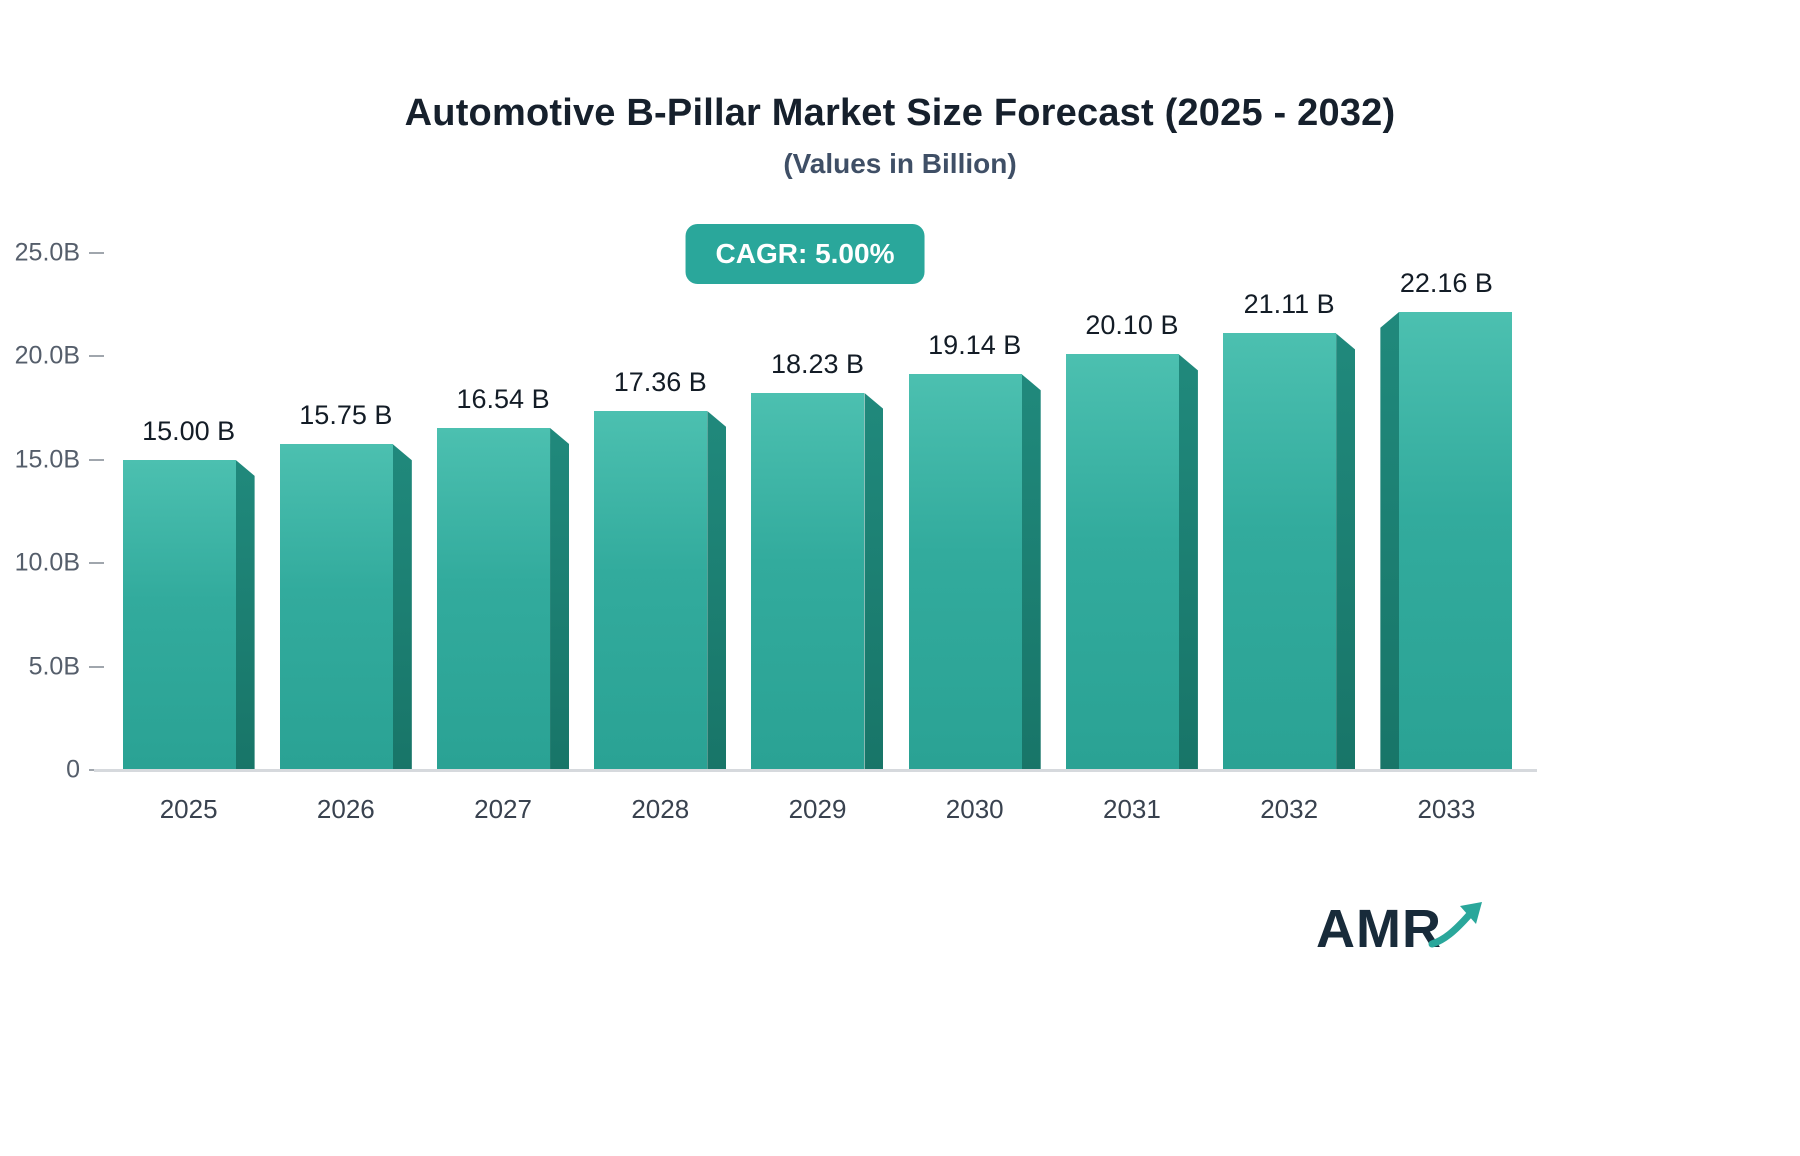 Image resolution: width=1800 pixels, height=1156 pixels. I want to click on bar-slot: 15.00 B, so click(188, 511).